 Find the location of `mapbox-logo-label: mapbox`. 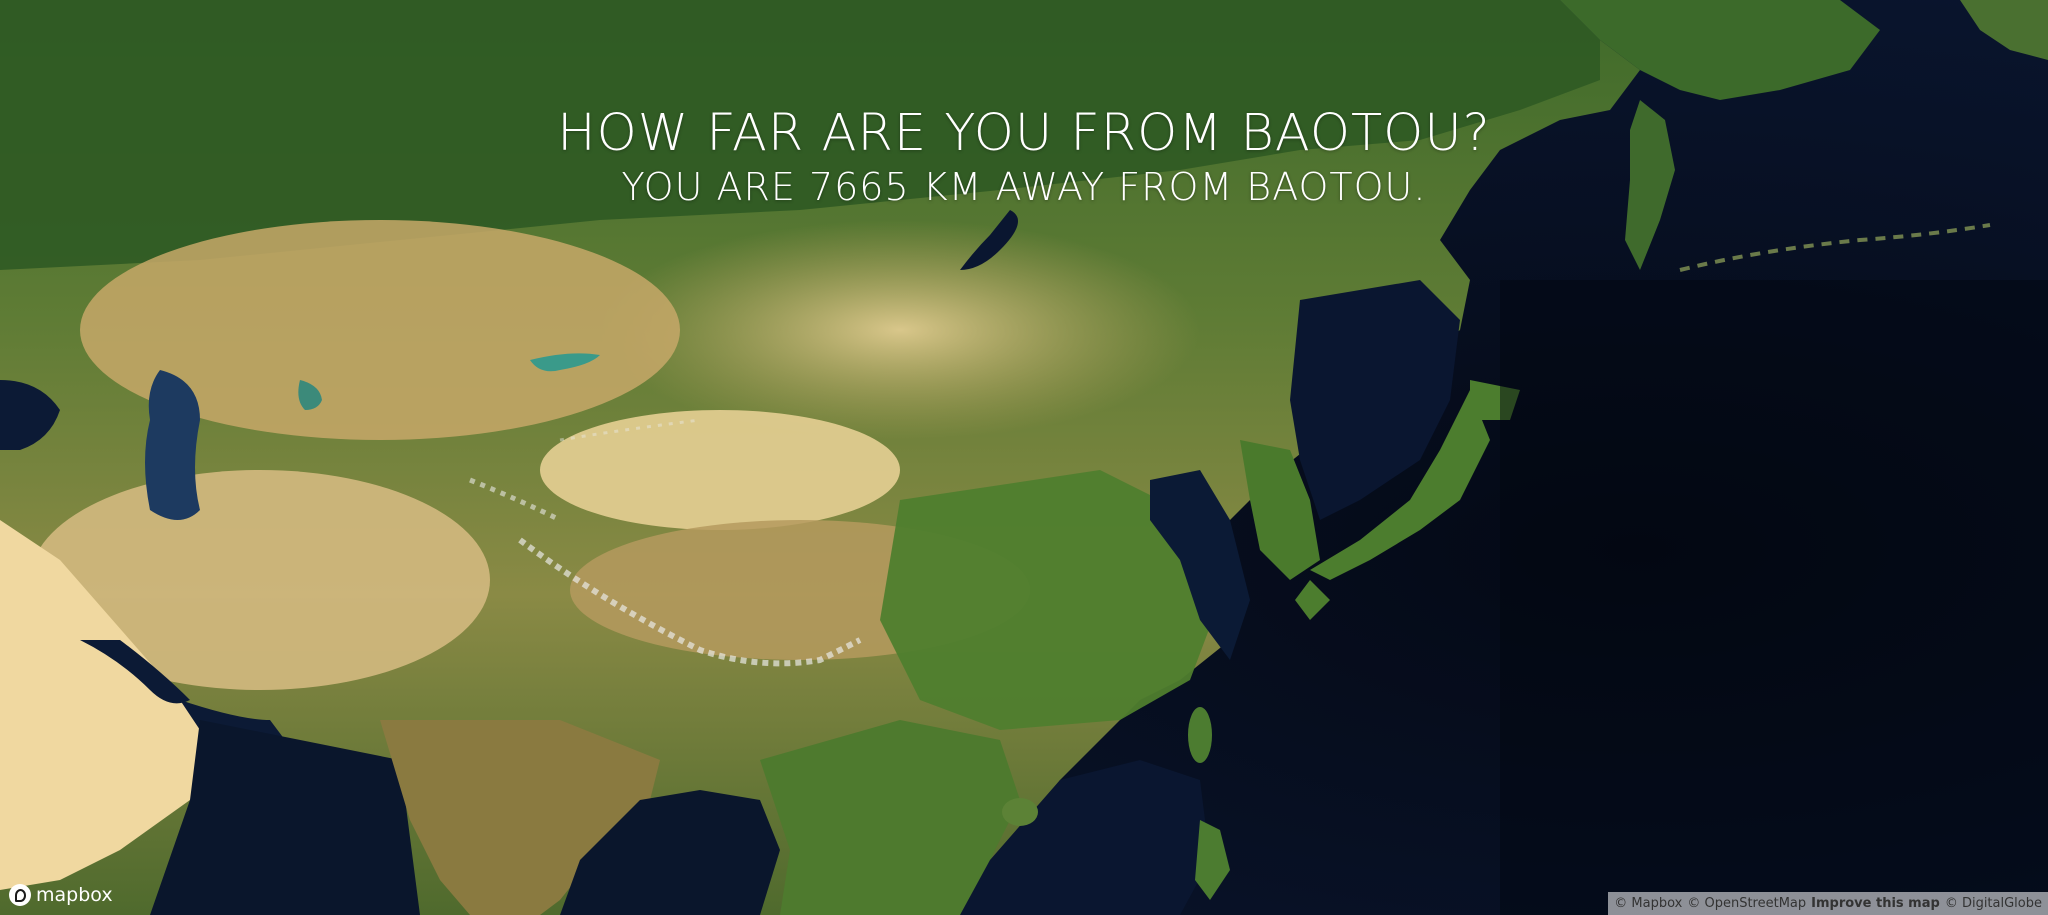

mapbox-logo-label: mapbox is located at coordinates (74, 895).